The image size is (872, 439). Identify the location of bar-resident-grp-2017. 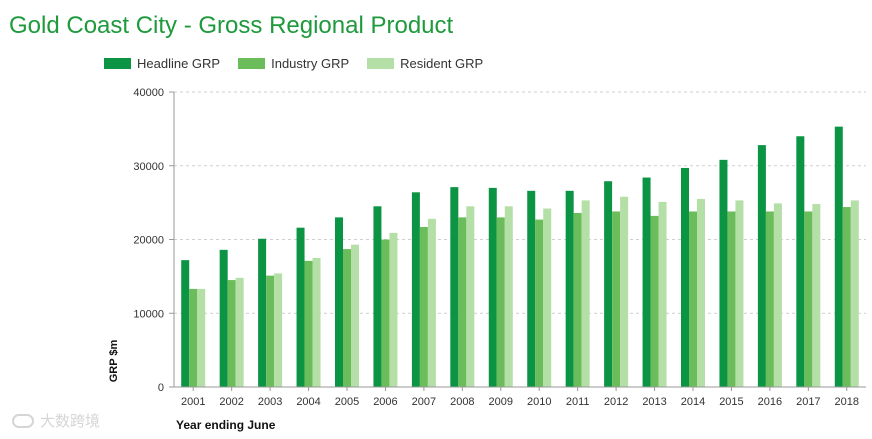
(816, 295).